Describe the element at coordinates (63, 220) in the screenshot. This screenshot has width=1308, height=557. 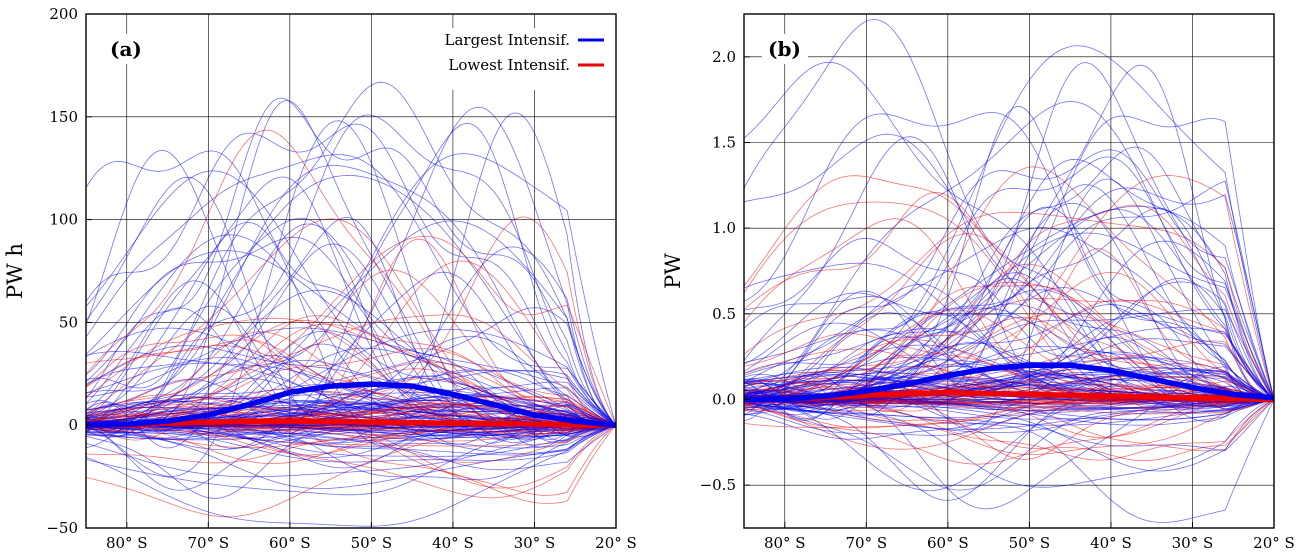
I see `y-tick-label: 100` at that location.